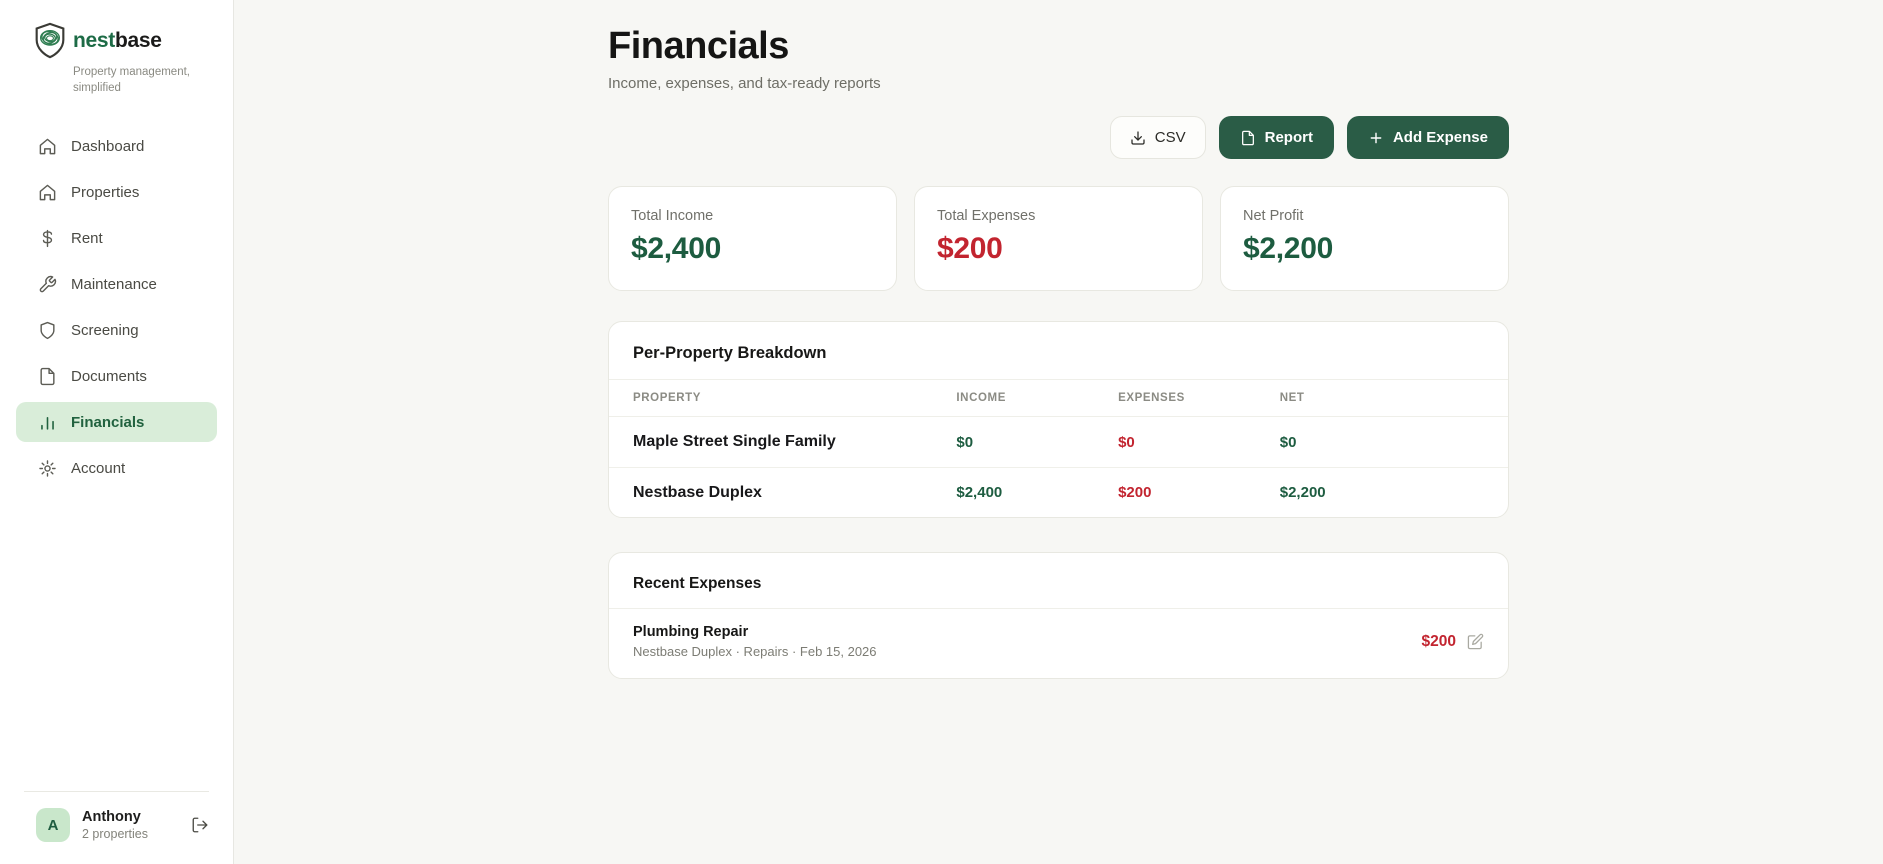 The width and height of the screenshot is (1883, 864). What do you see at coordinates (47, 468) in the screenshot?
I see `gear-icon` at bounding box center [47, 468].